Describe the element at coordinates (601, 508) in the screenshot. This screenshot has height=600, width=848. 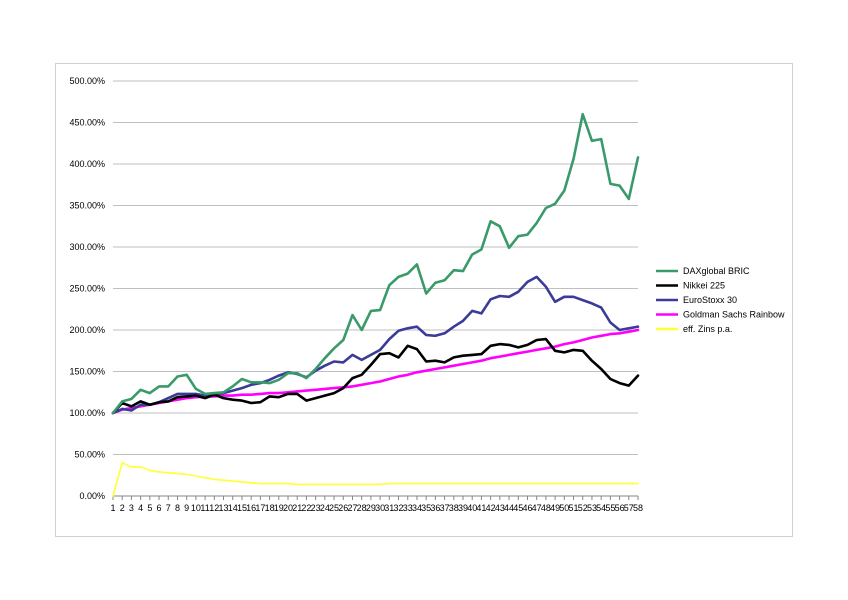
I see `x-tick-label: 54` at that location.